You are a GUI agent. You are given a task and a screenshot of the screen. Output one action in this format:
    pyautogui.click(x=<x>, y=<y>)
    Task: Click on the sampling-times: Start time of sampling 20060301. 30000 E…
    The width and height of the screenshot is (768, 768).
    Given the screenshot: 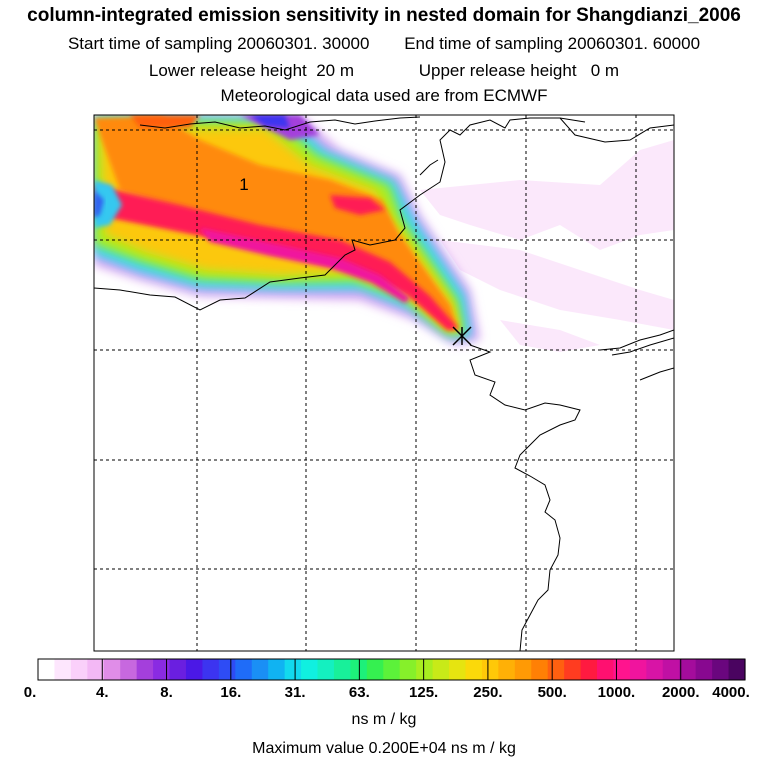 What is the action you would take?
    pyautogui.click(x=384, y=44)
    